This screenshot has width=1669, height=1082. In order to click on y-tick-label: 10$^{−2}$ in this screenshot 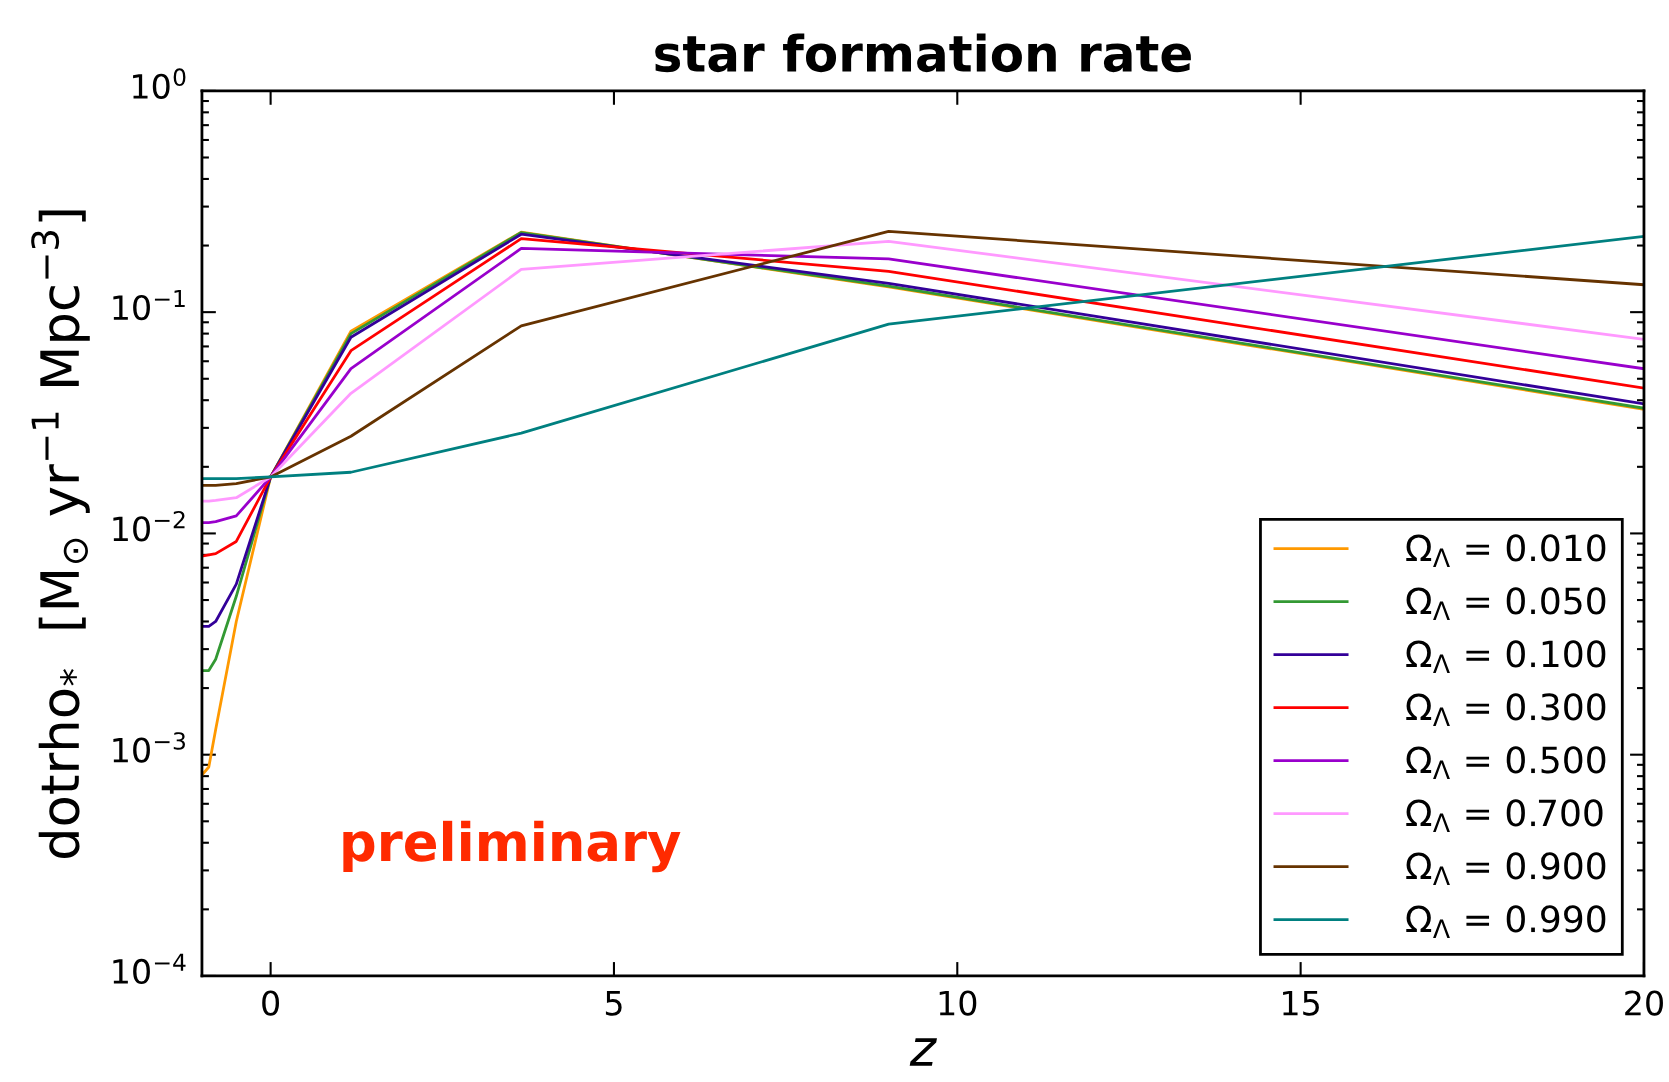, I will do `click(149, 526)`.